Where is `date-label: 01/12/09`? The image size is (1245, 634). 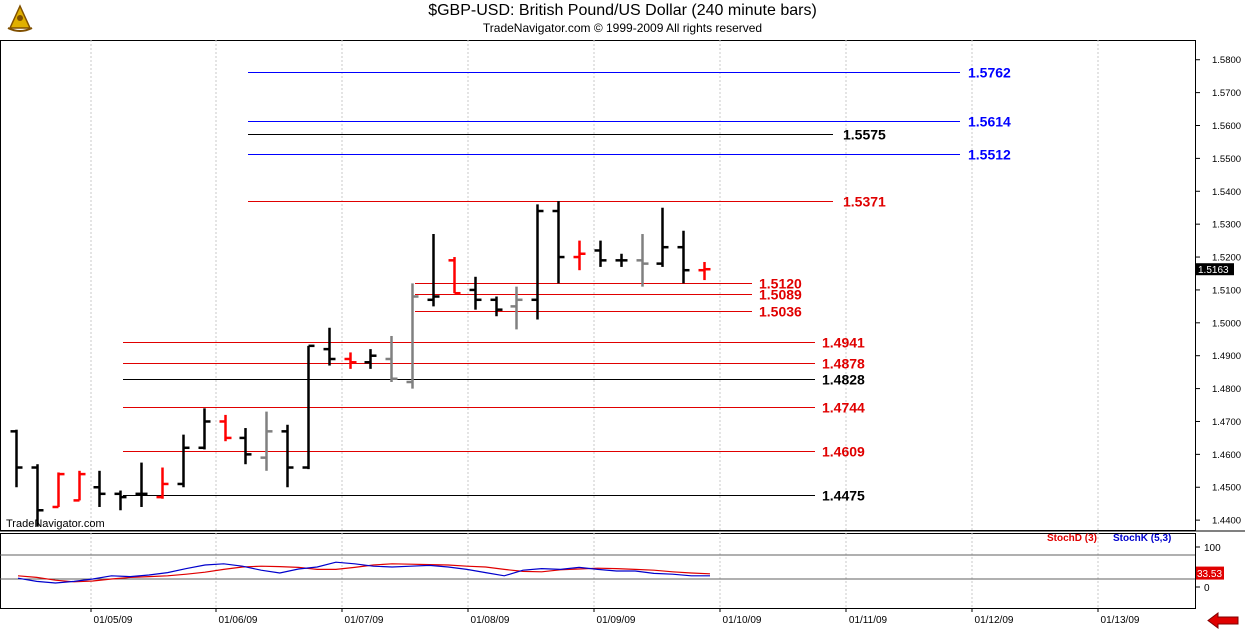
date-label: 01/12/09 is located at coordinates (994, 620).